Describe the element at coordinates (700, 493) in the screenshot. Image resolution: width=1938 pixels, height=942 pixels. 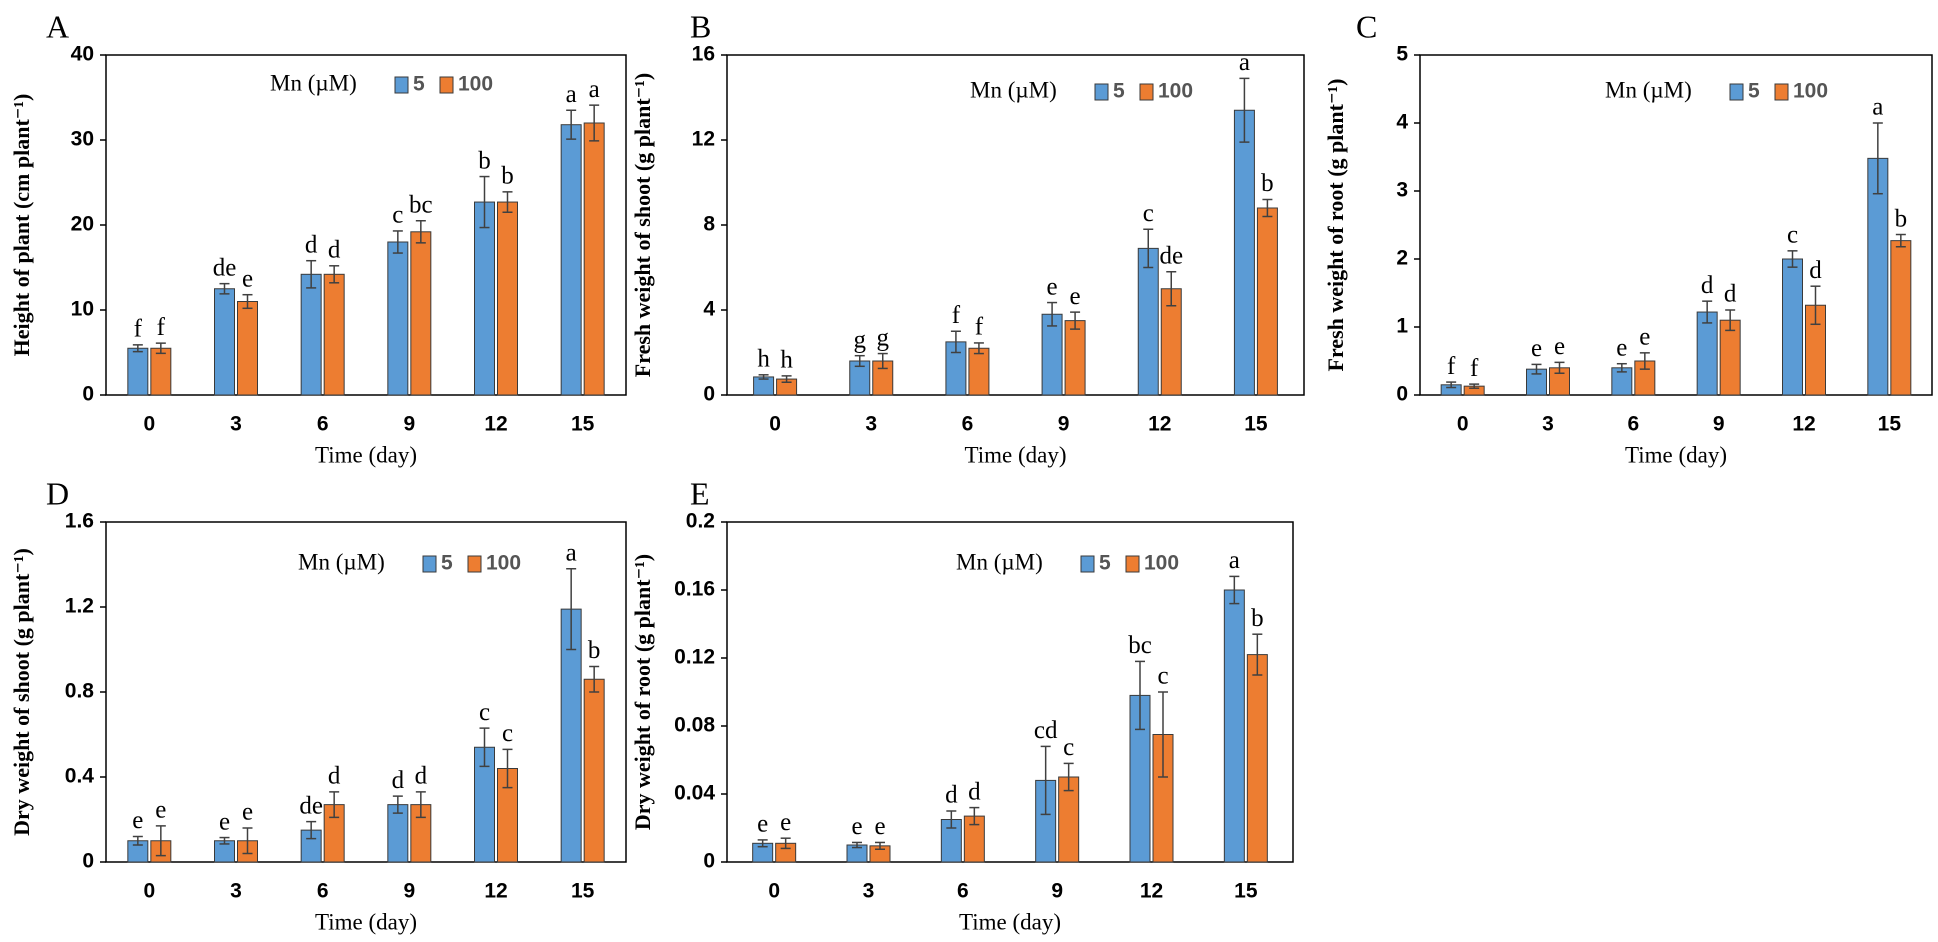
I see `panel-letter: E` at that location.